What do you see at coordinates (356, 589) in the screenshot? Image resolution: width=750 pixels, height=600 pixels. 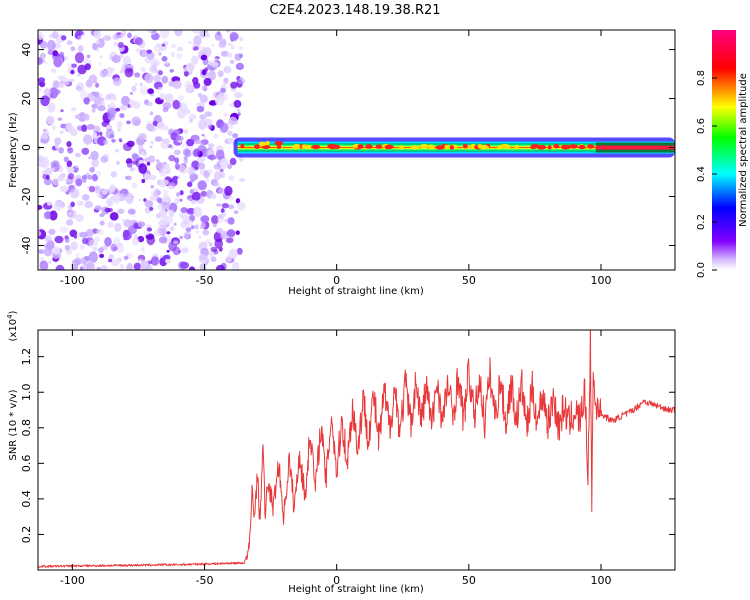 I see `snr-x-label: Height of straight line (km)` at bounding box center [356, 589].